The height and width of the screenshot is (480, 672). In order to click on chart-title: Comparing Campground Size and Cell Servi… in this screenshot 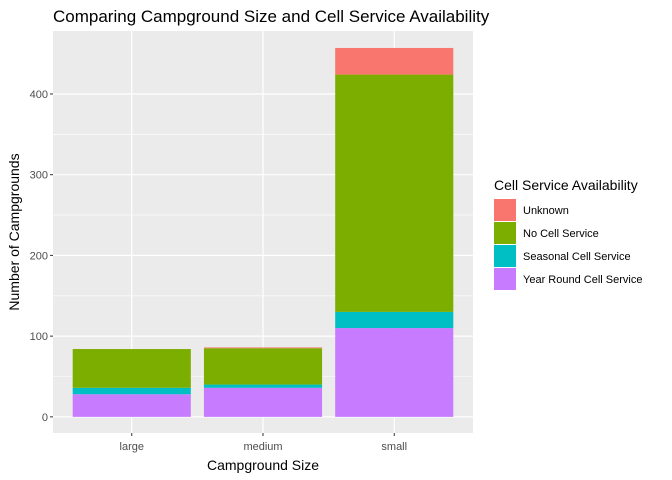, I will do `click(271, 16)`.